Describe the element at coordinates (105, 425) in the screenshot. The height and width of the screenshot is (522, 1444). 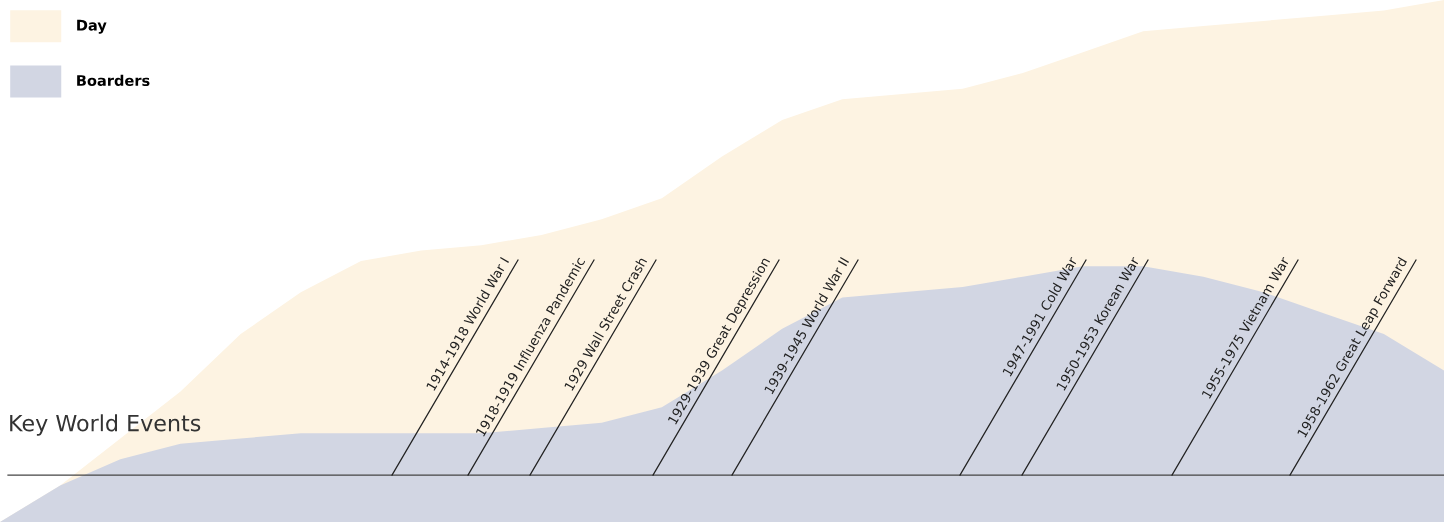
I see `ref-line-label: Key World Events` at that location.